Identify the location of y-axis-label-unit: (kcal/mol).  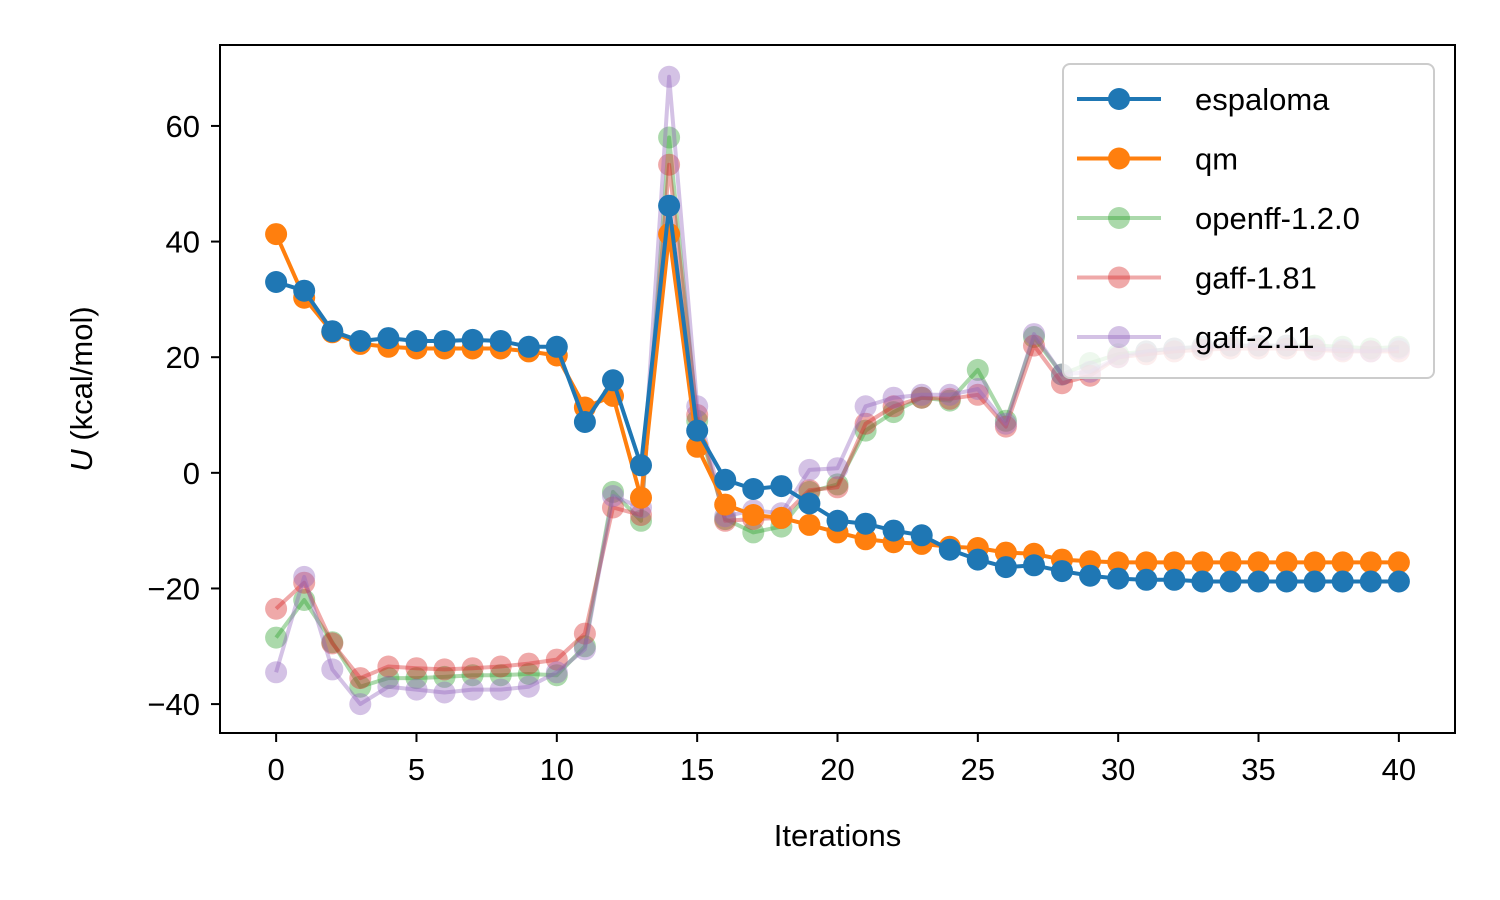
(81, 377).